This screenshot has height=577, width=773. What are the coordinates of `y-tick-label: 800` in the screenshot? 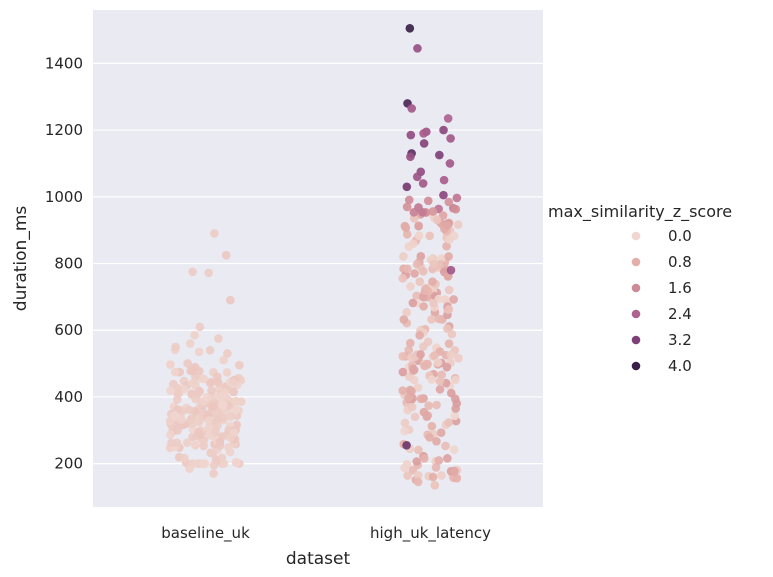 It's located at (68, 264).